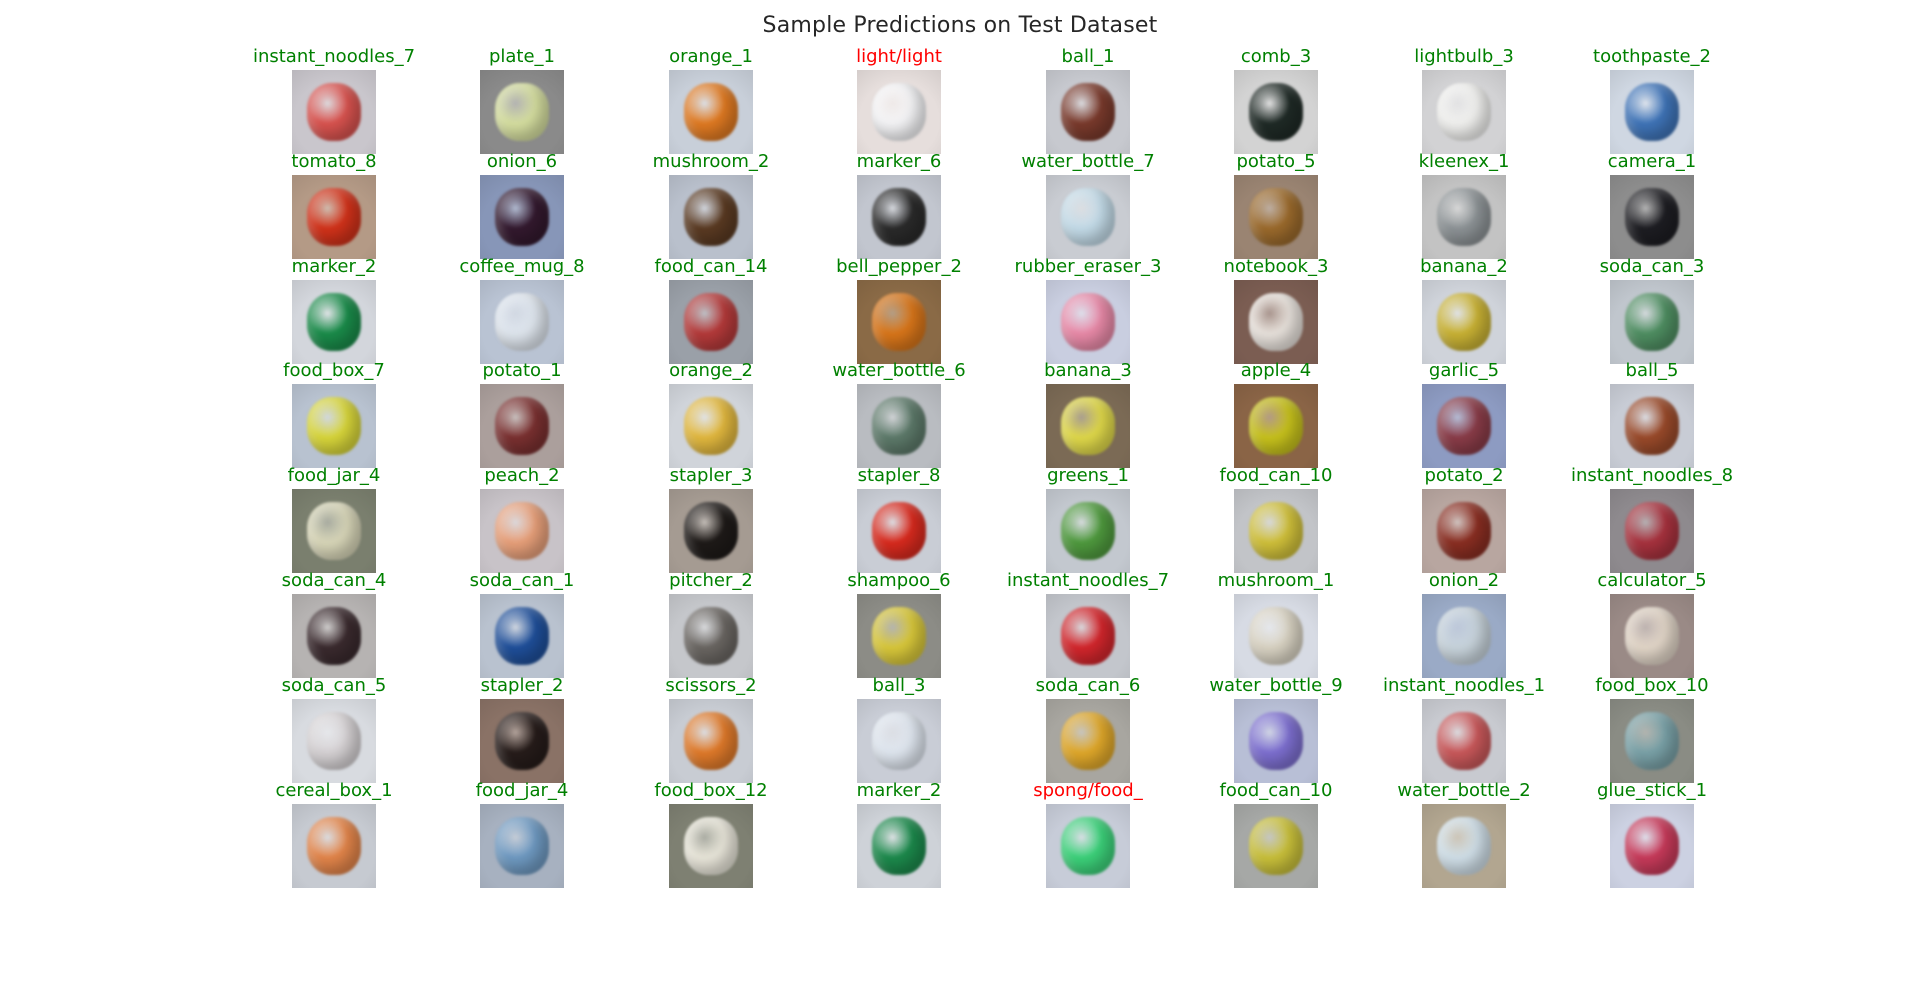 The height and width of the screenshot is (986, 1920). I want to click on sample-cell: greens_1, so click(1088, 519).